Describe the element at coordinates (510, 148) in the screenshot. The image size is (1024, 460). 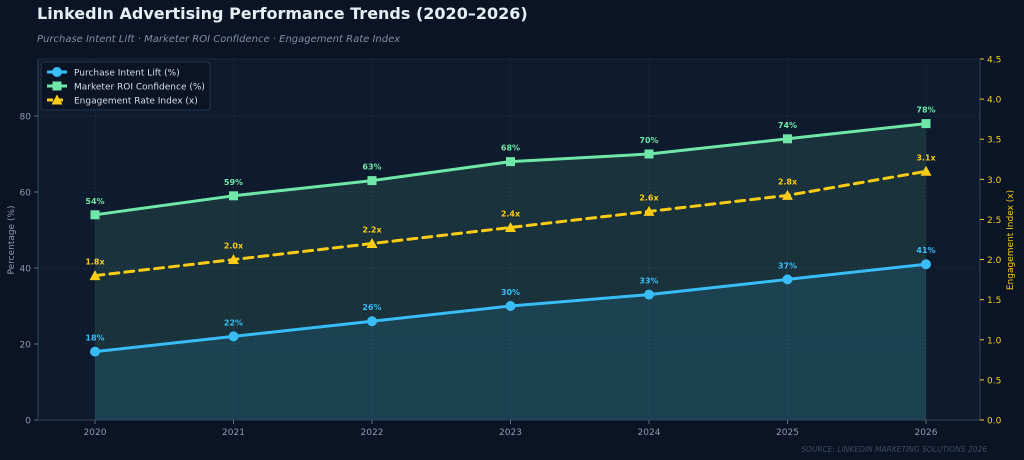
I see `data-label: 68%` at that location.